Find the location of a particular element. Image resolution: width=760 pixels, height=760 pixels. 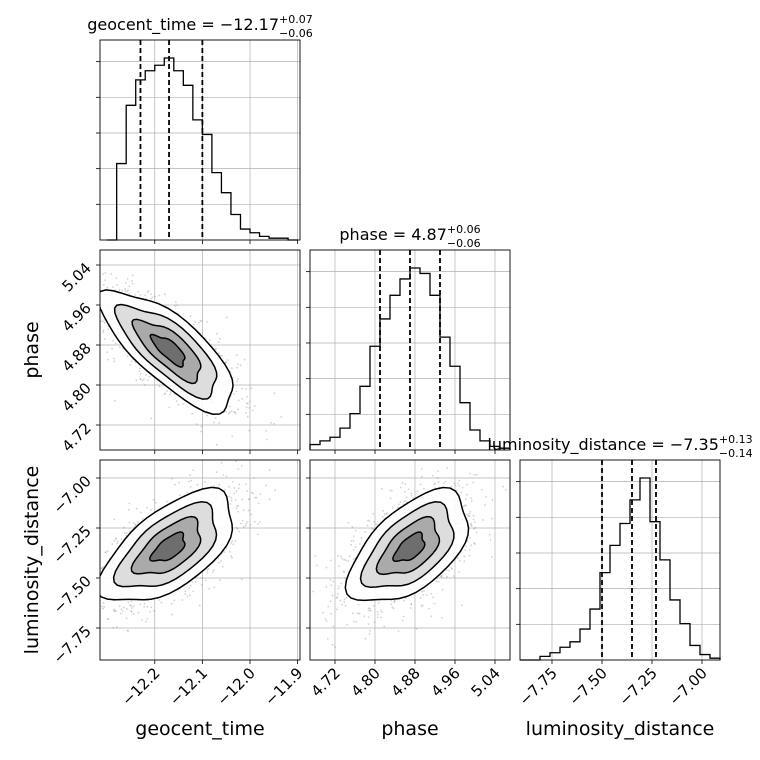

histogram-step-geocent_time is located at coordinates (202, 149).